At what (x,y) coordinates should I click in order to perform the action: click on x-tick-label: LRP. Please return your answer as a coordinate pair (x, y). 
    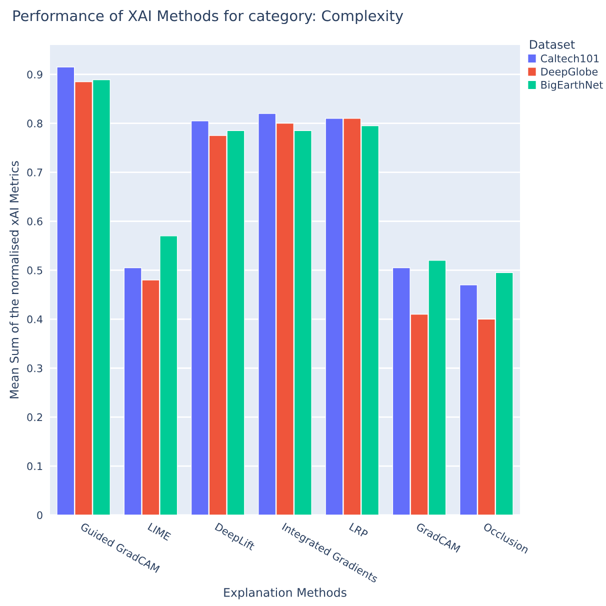
    Looking at the image, I should click on (358, 530).